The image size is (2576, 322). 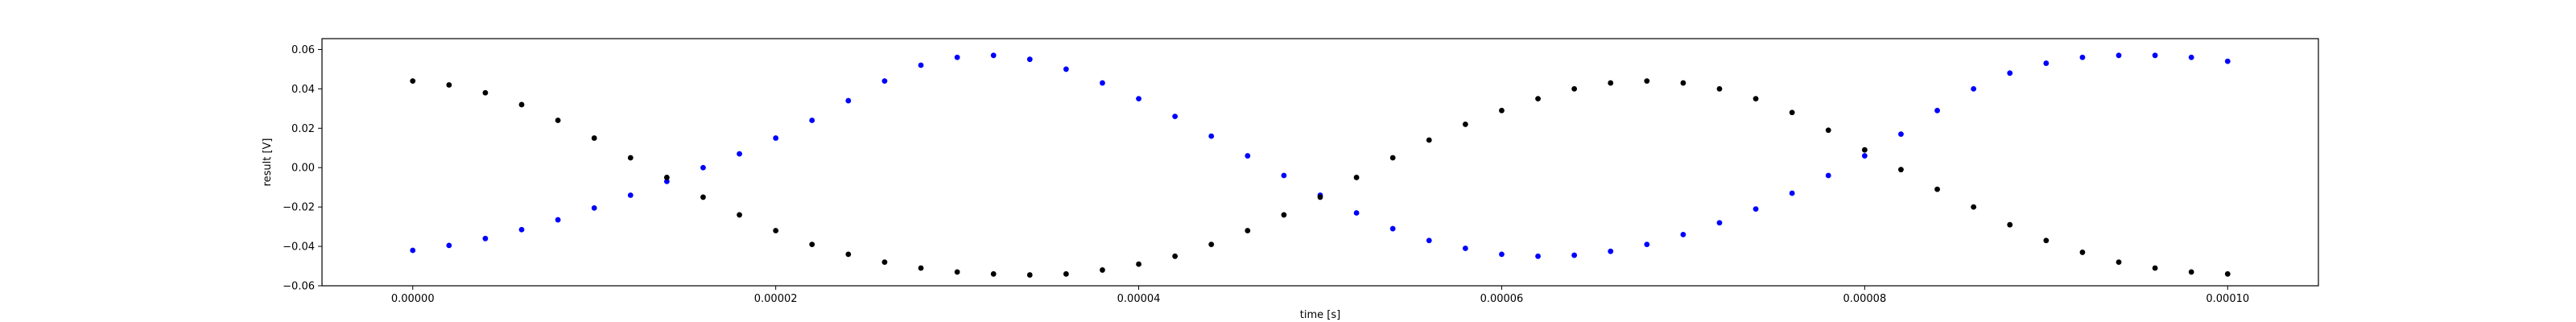 I want to click on y-tick-label: −0.06, so click(x=299, y=287).